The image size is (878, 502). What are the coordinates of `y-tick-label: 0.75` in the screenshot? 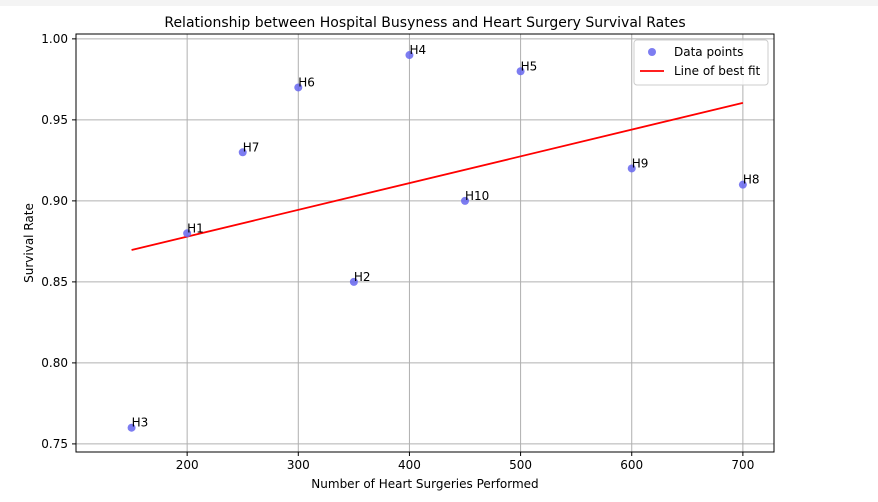 It's located at (54, 444).